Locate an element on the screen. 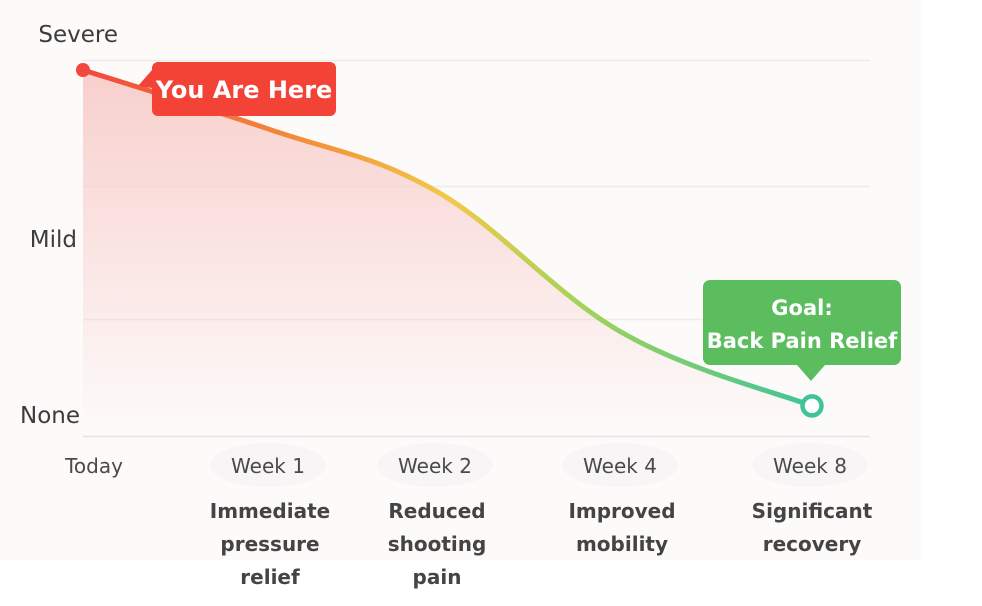 Image resolution: width=982 pixels, height=606 pixels. x-tick-description: shooting is located at coordinates (437, 544).